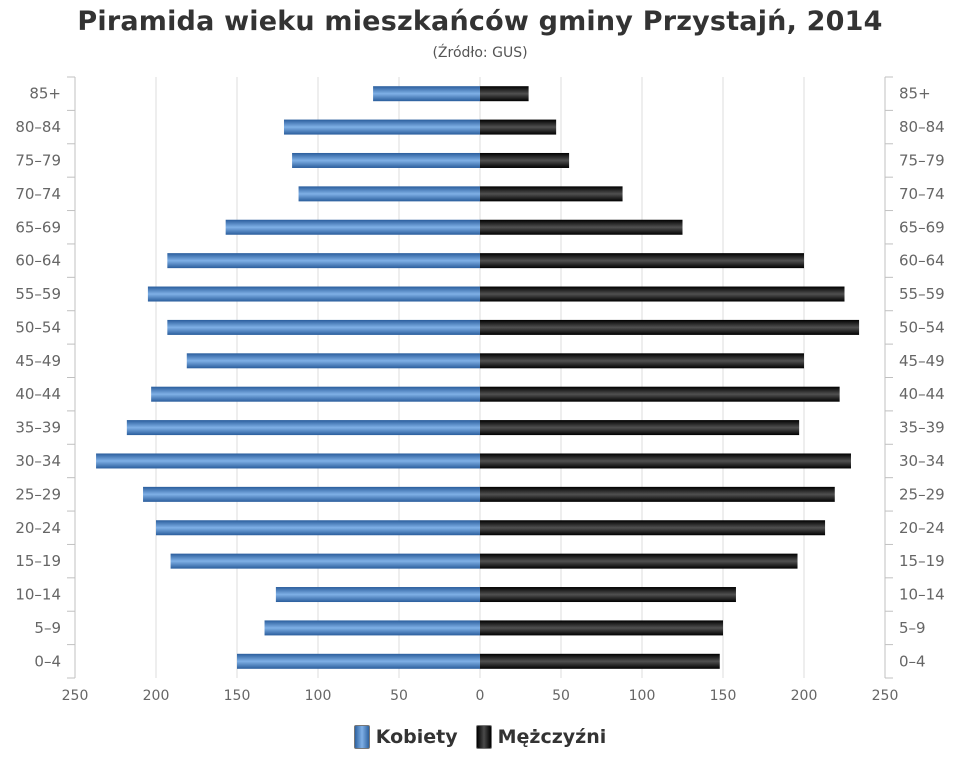 This screenshot has height=768, width=960. What do you see at coordinates (47, 661) in the screenshot?
I see `category-label-left: 0–4` at bounding box center [47, 661].